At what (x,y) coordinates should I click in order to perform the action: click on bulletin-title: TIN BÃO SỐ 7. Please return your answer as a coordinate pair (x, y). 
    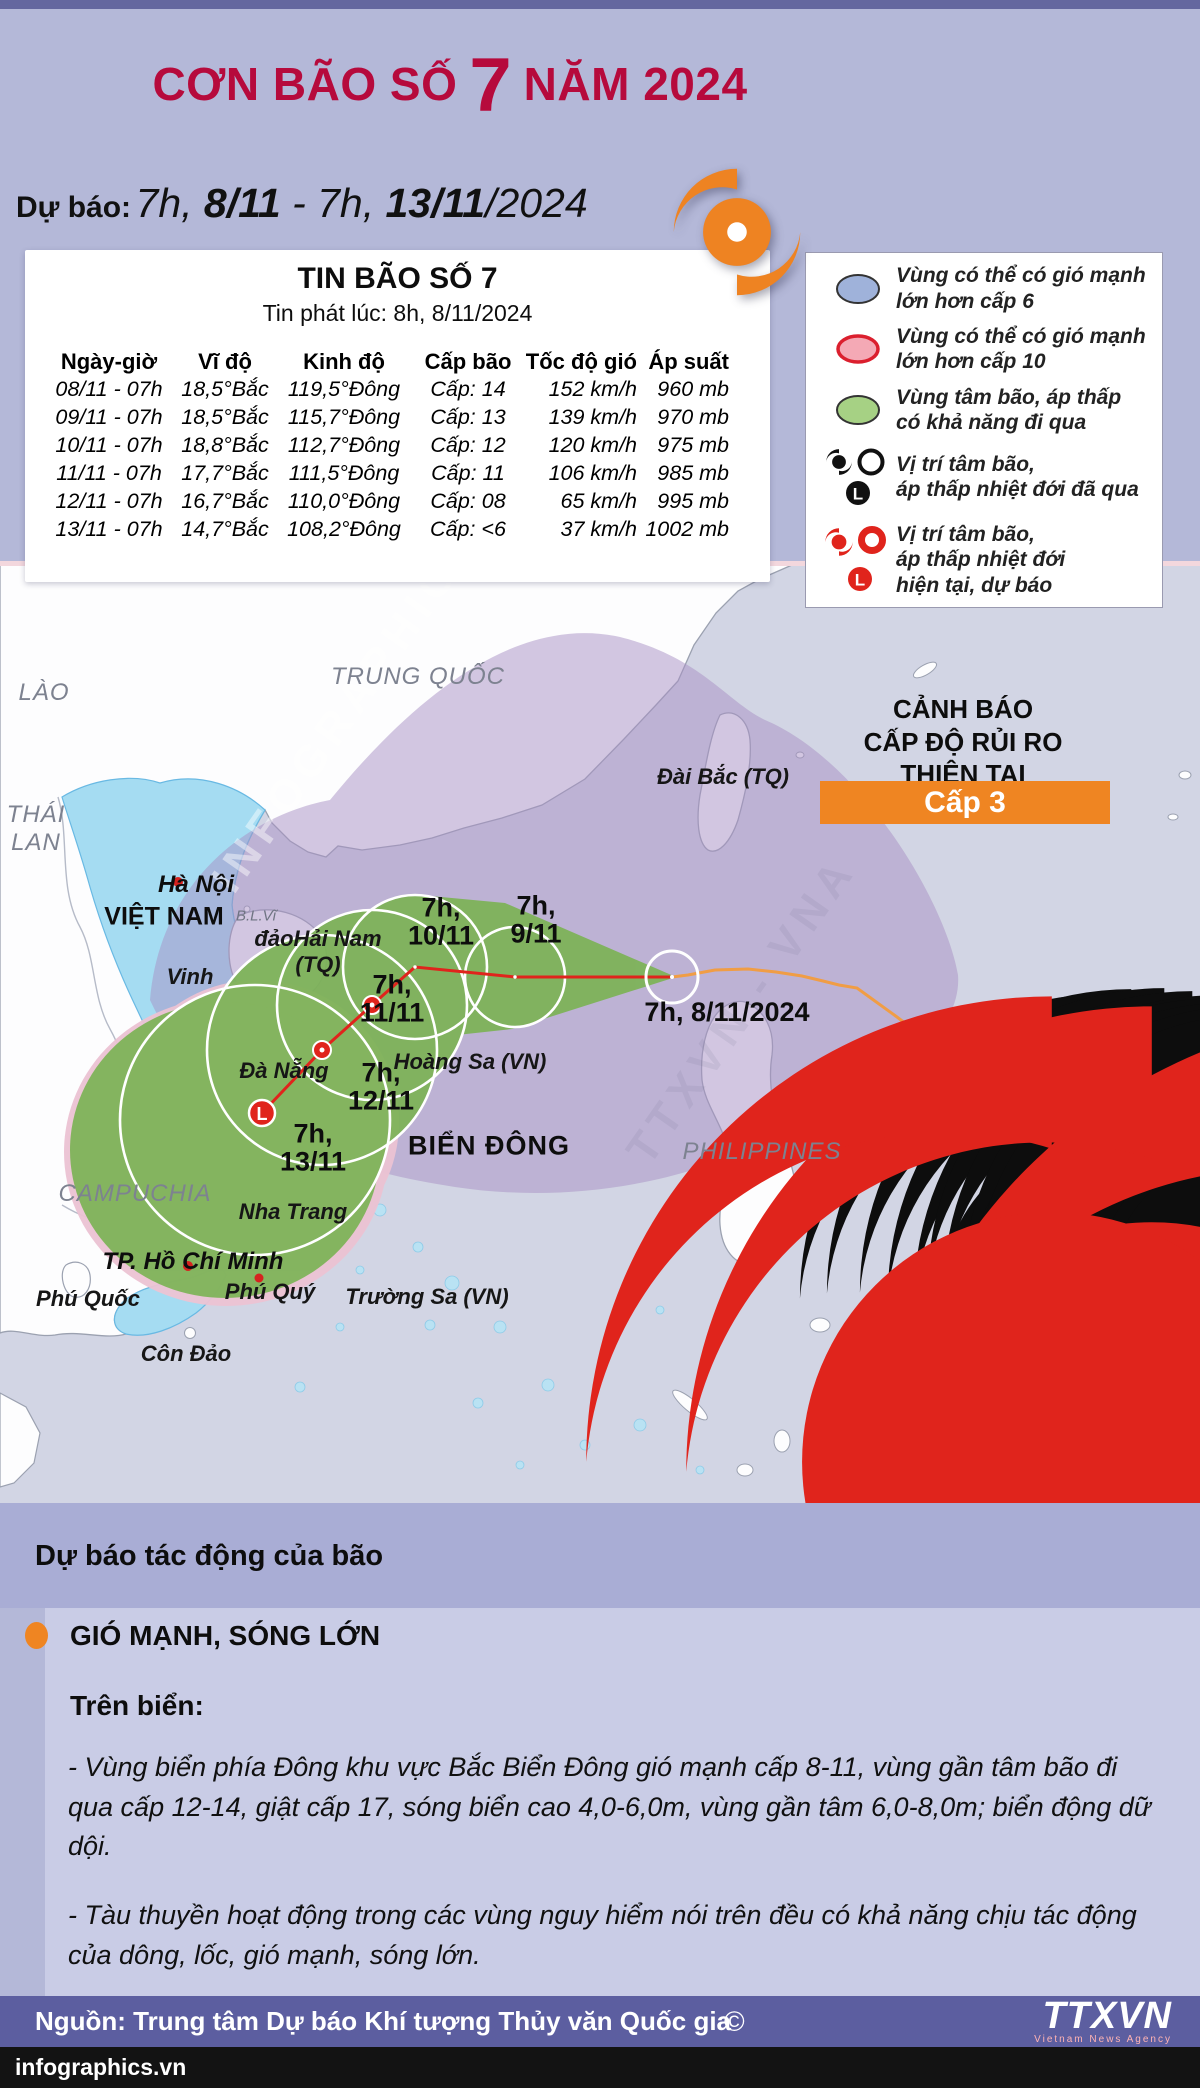
    Looking at the image, I should click on (397, 278).